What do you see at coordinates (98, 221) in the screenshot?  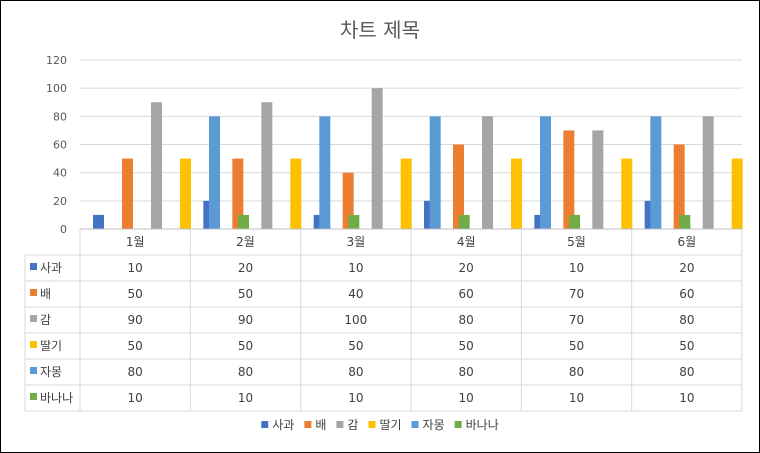 I see `bar-사과-1월` at bounding box center [98, 221].